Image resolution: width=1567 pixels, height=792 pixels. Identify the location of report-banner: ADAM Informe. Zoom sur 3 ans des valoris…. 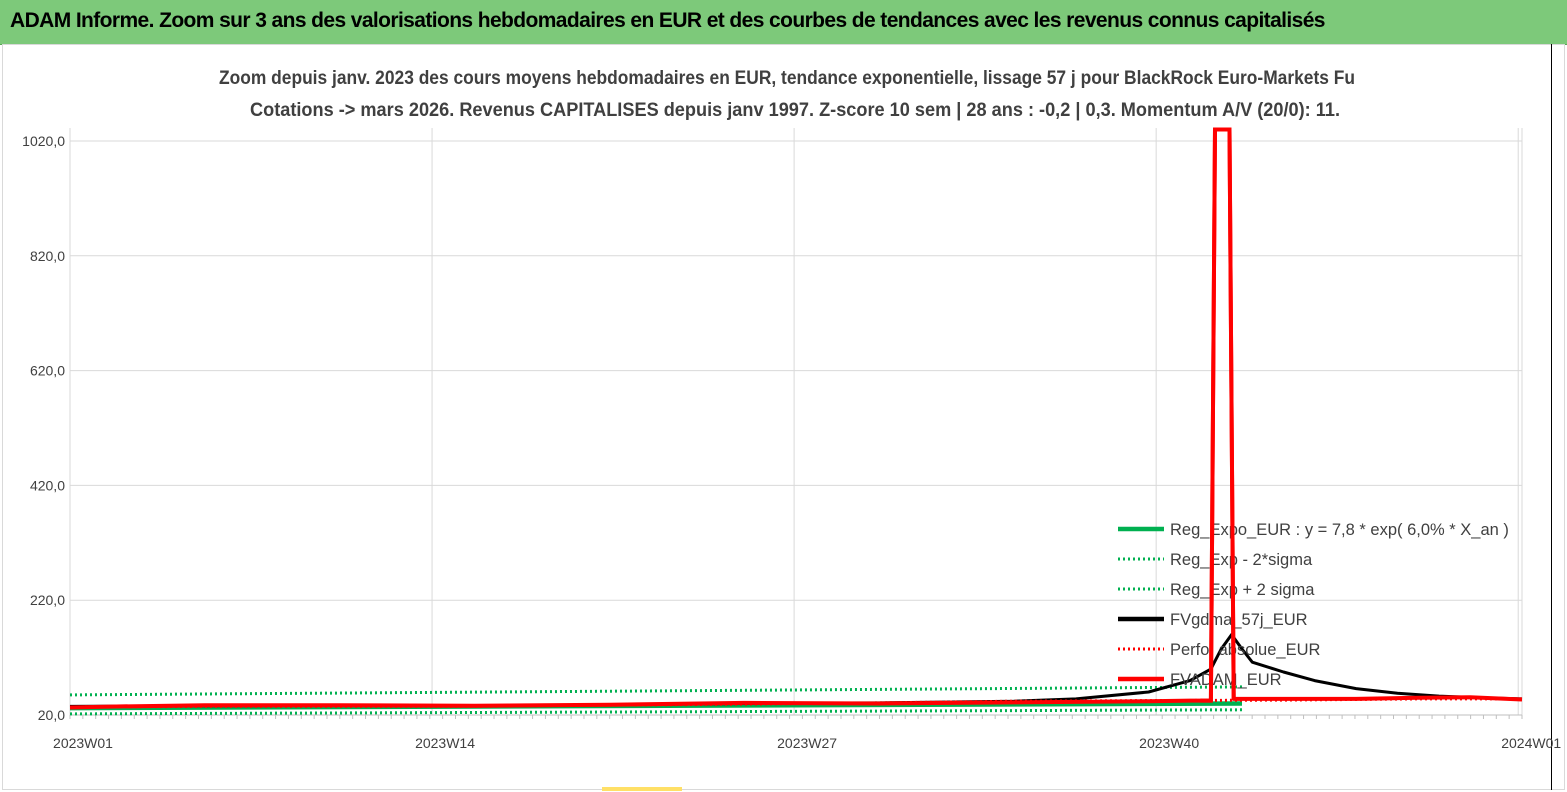
(783, 22).